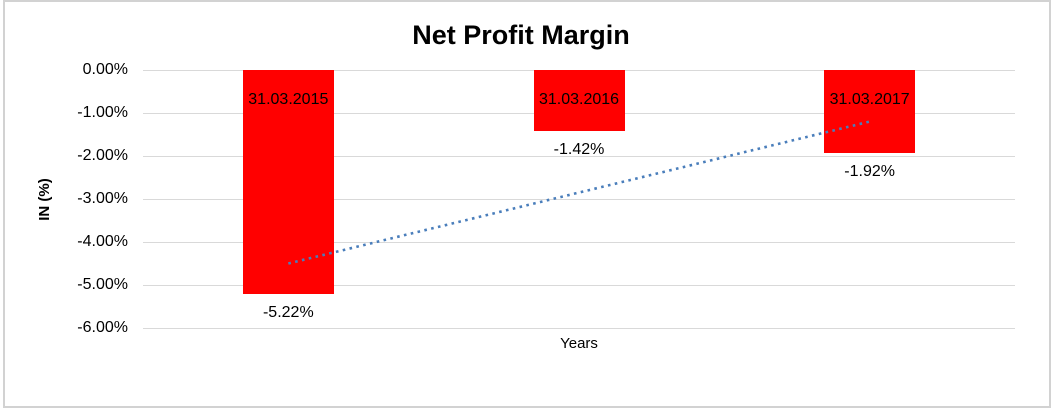 The width and height of the screenshot is (1054, 416). Describe the element at coordinates (102, 284) in the screenshot. I see `y-tick-label: -5.00%` at that location.